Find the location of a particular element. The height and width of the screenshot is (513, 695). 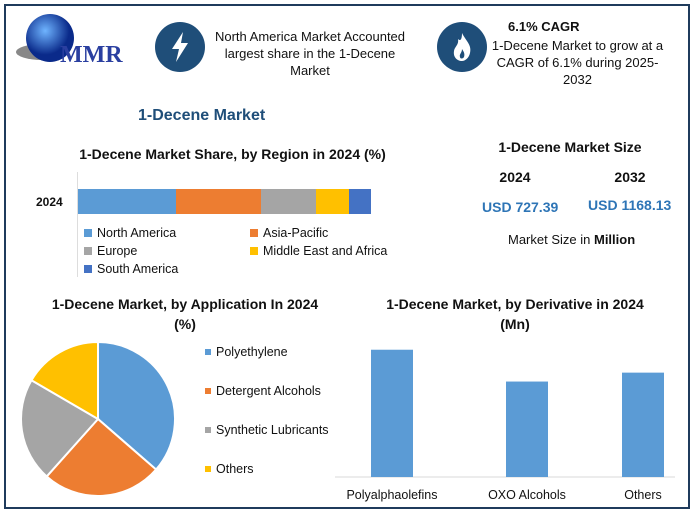

bar-segment-middle-east-and-africa is located at coordinates (332, 201).